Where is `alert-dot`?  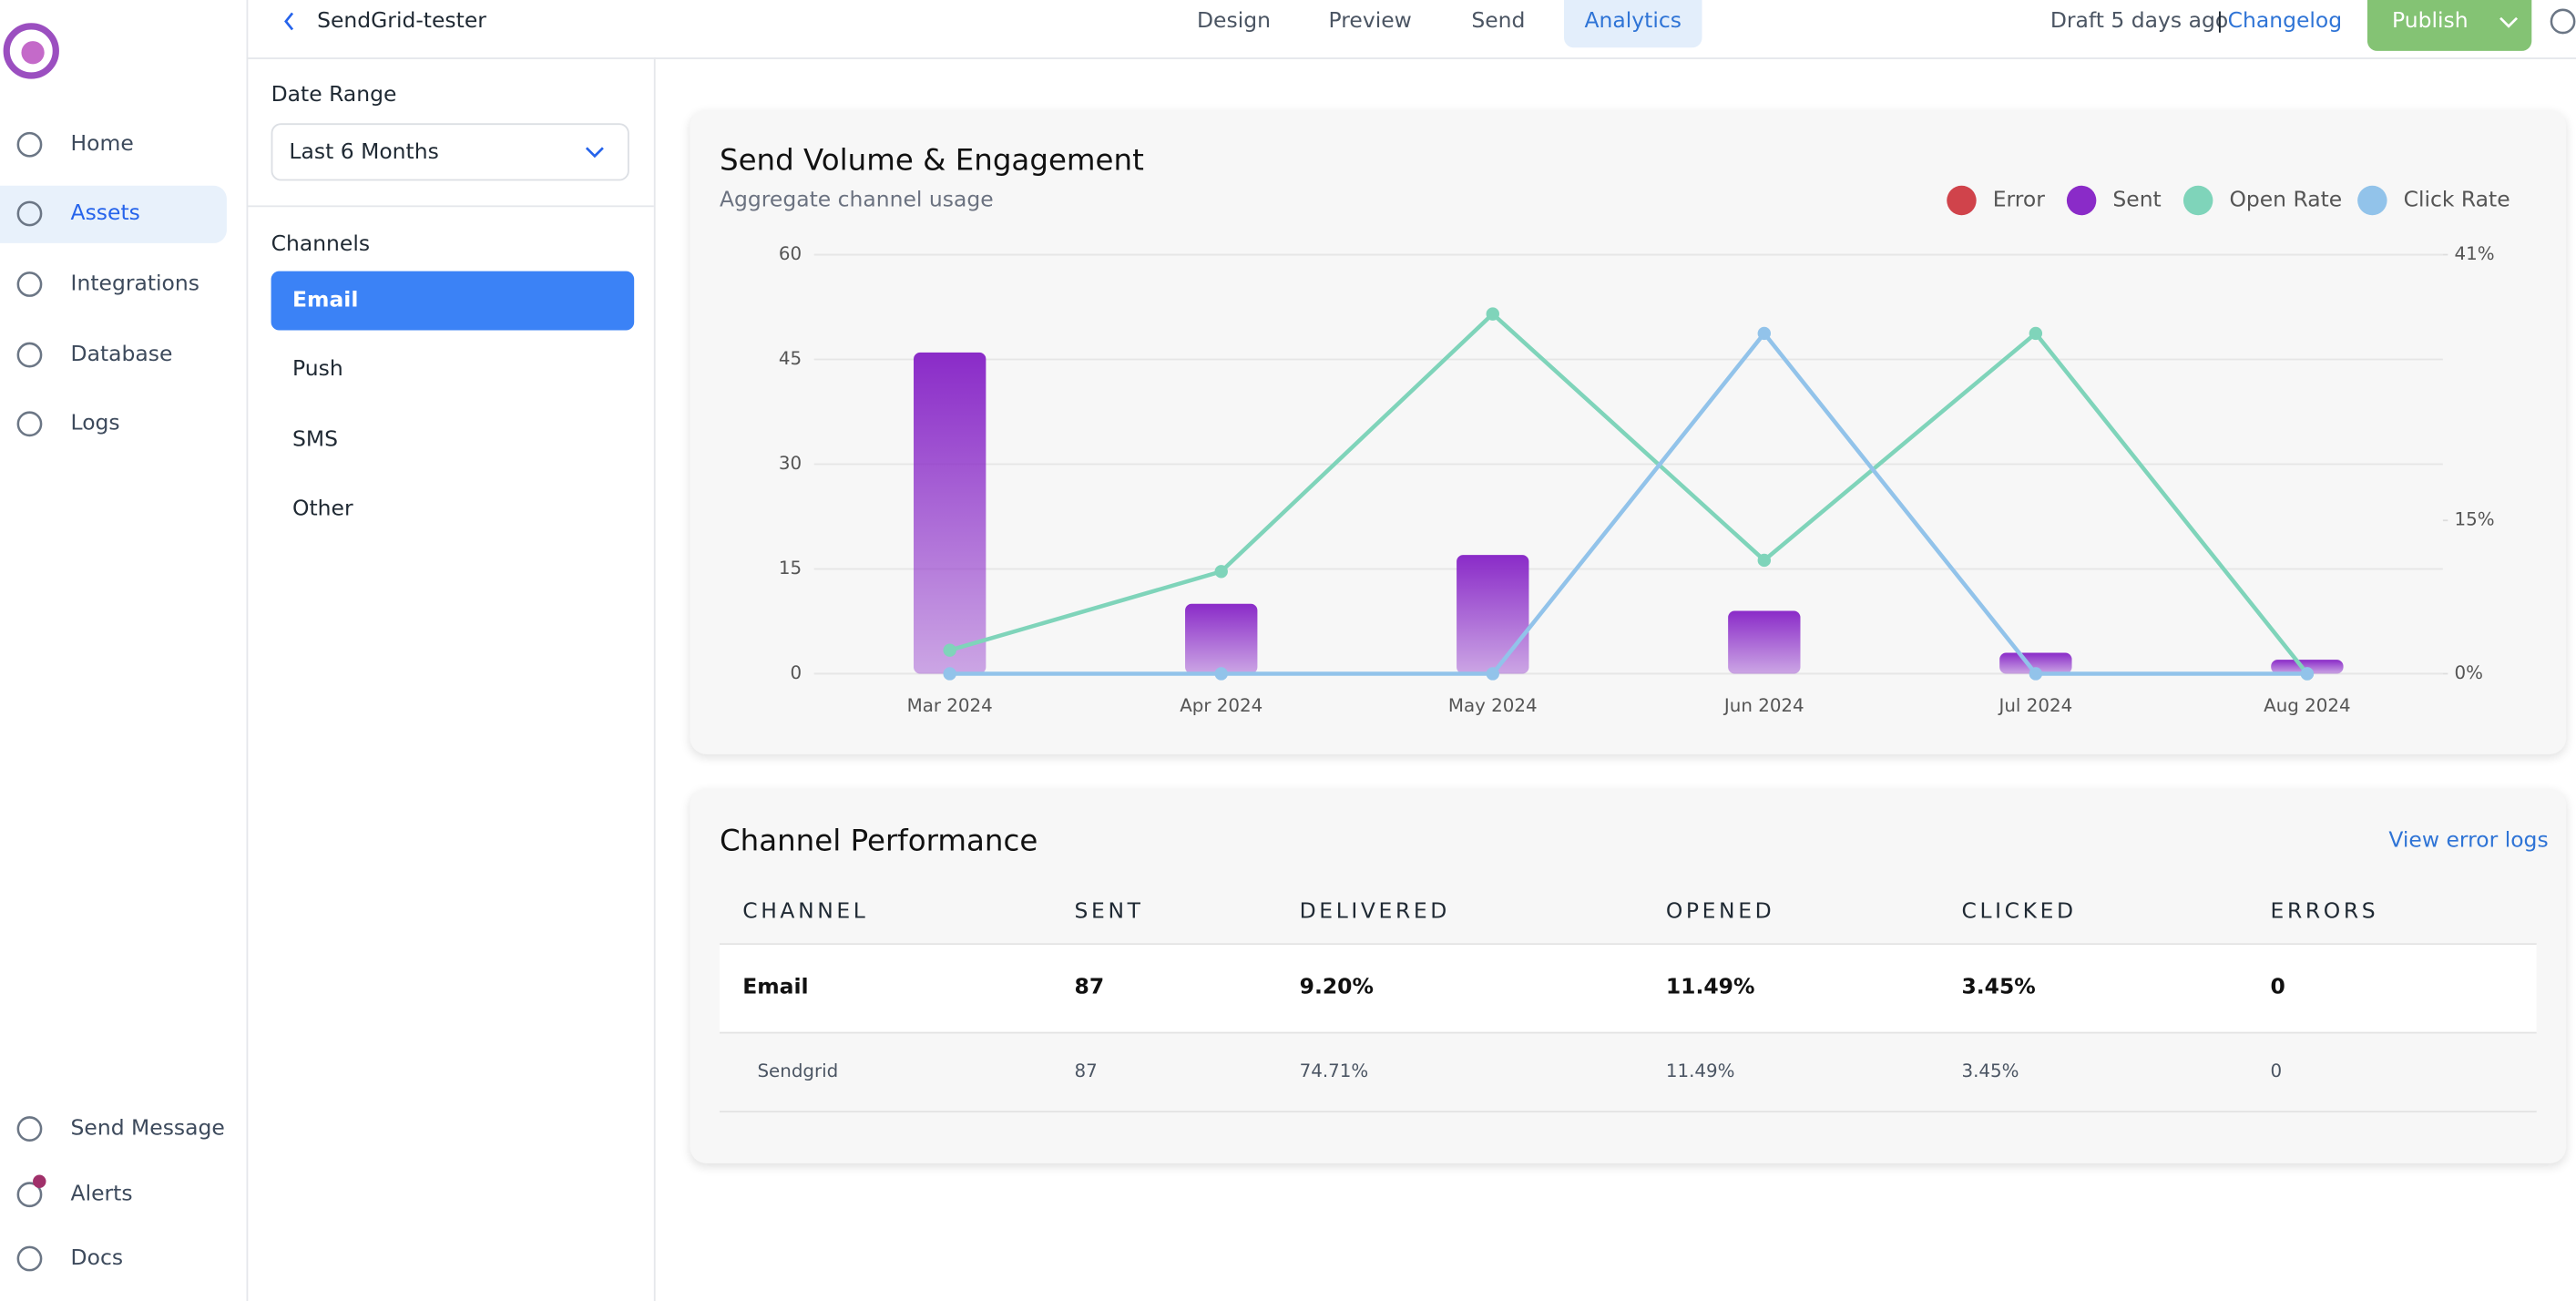 alert-dot is located at coordinates (39, 1181).